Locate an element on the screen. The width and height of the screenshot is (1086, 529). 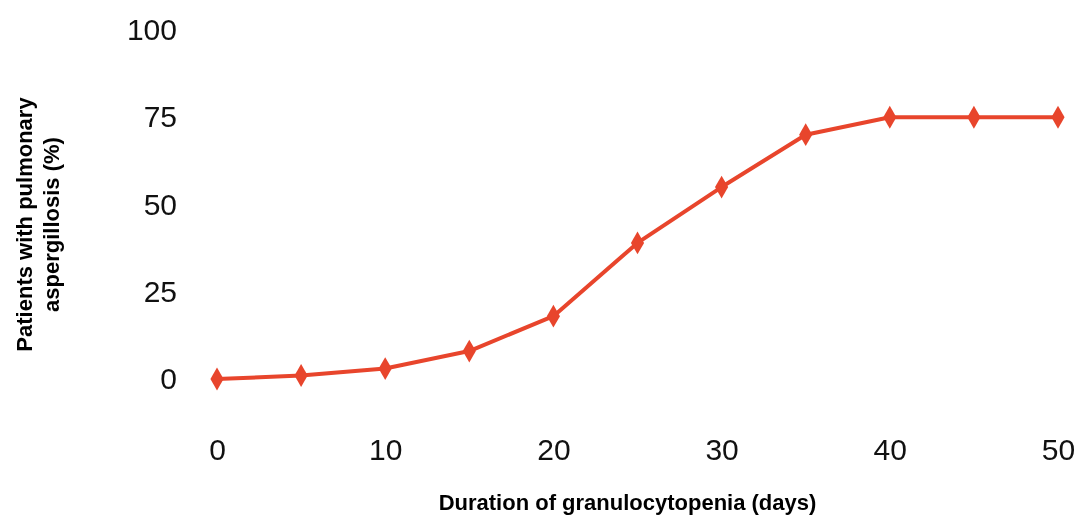
y-axis-title: Patients with pulmonary aspergillosis (%) is located at coordinates (38, 224).